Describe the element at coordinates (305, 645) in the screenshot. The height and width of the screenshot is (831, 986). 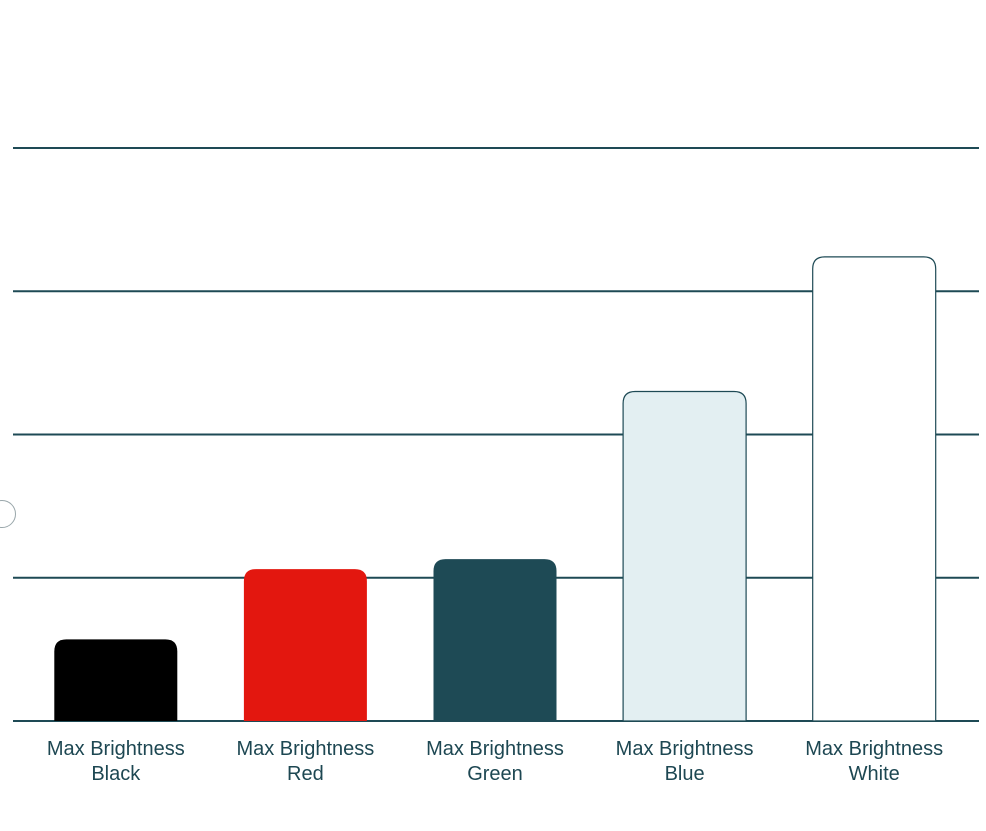
I see `bar-red` at that location.